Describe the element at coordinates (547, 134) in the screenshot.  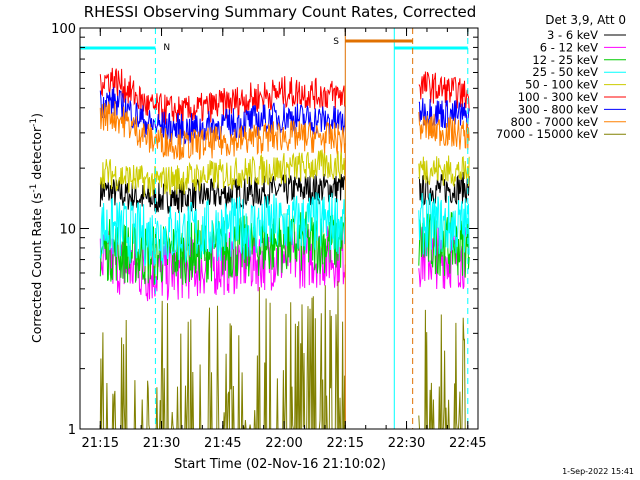
I see `legend-label-8: 7000 - 15000 keV` at that location.